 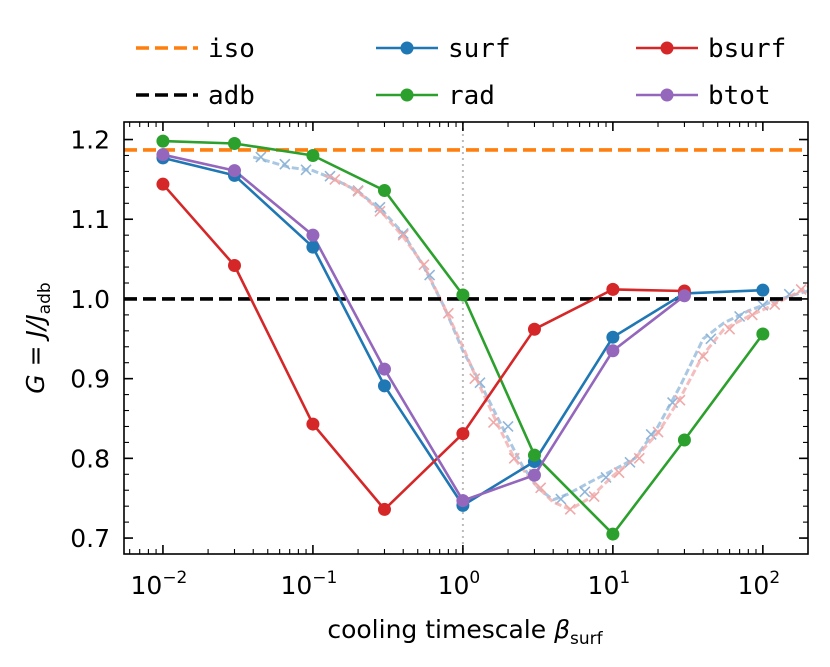 I want to click on x-tick-label-exponent: 2, so click(x=774, y=578).